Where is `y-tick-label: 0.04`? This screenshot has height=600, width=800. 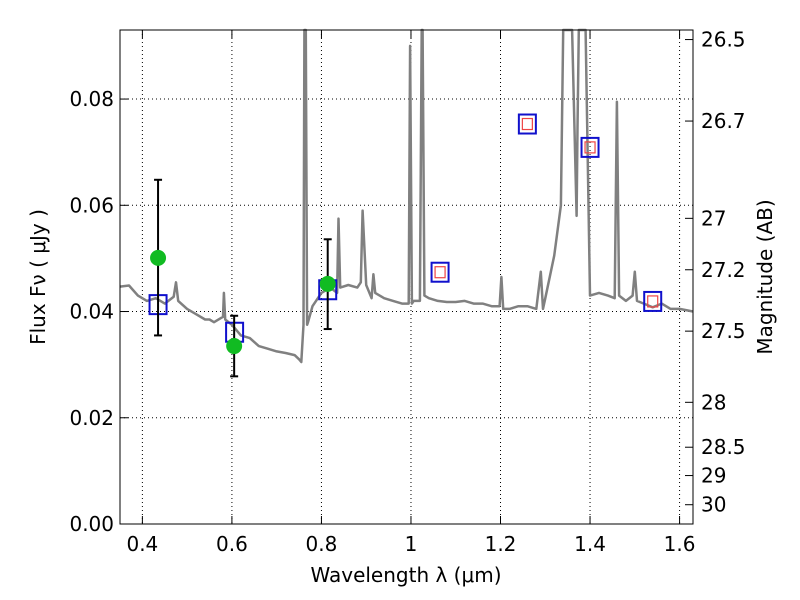
y-tick-label: 0.04 is located at coordinates (91, 312).